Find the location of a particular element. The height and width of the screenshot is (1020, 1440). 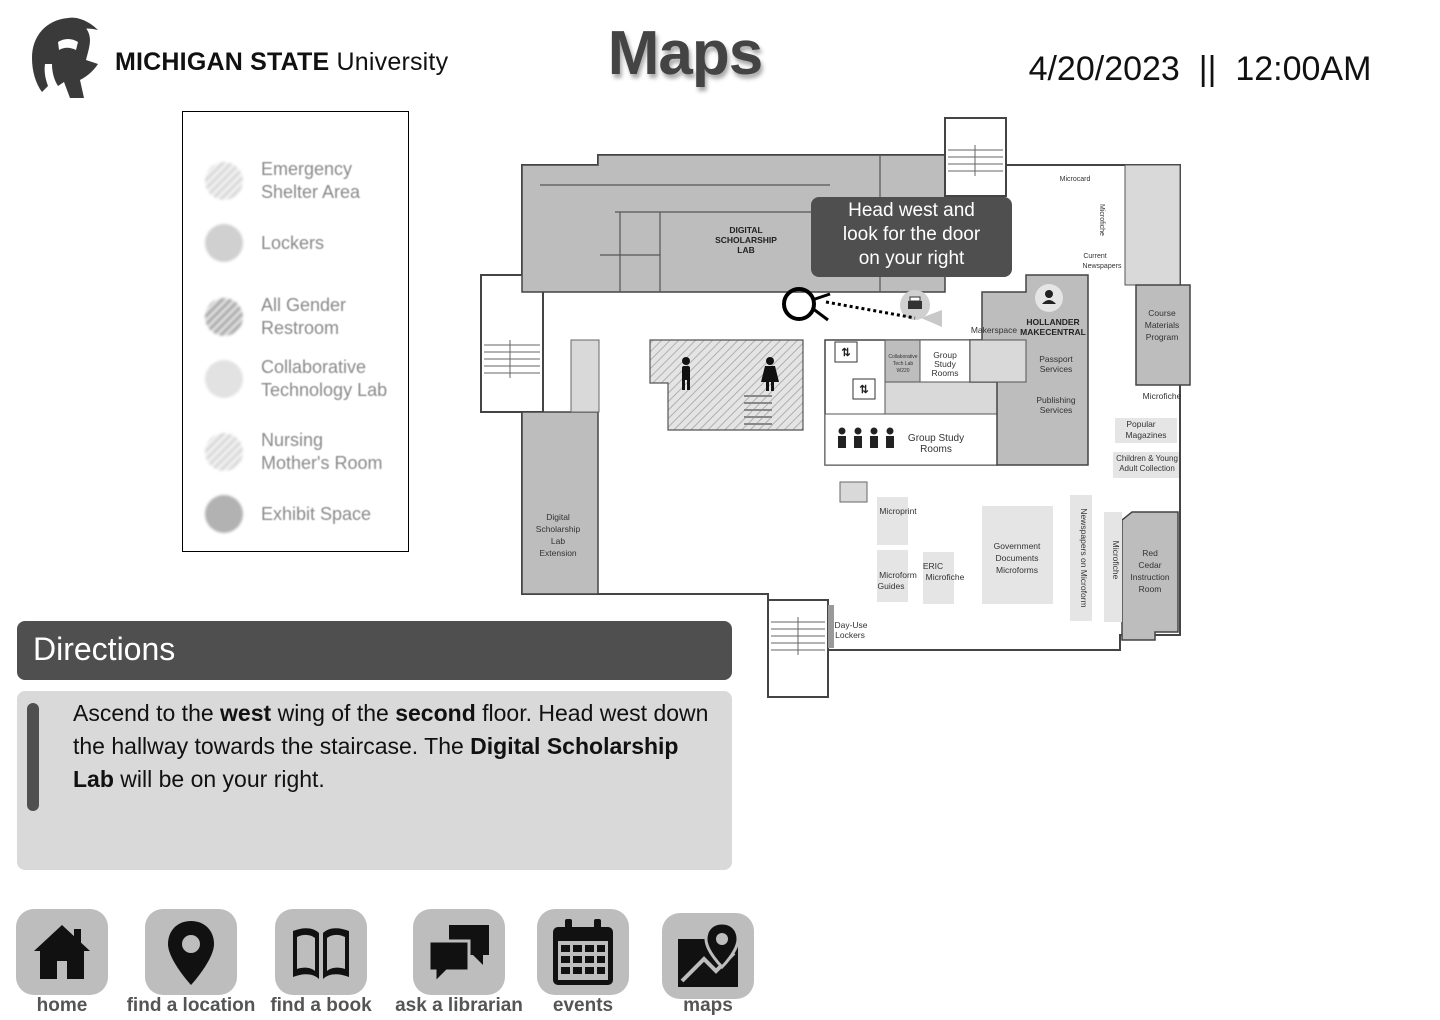

nav-label: home is located at coordinates (62, 1005).